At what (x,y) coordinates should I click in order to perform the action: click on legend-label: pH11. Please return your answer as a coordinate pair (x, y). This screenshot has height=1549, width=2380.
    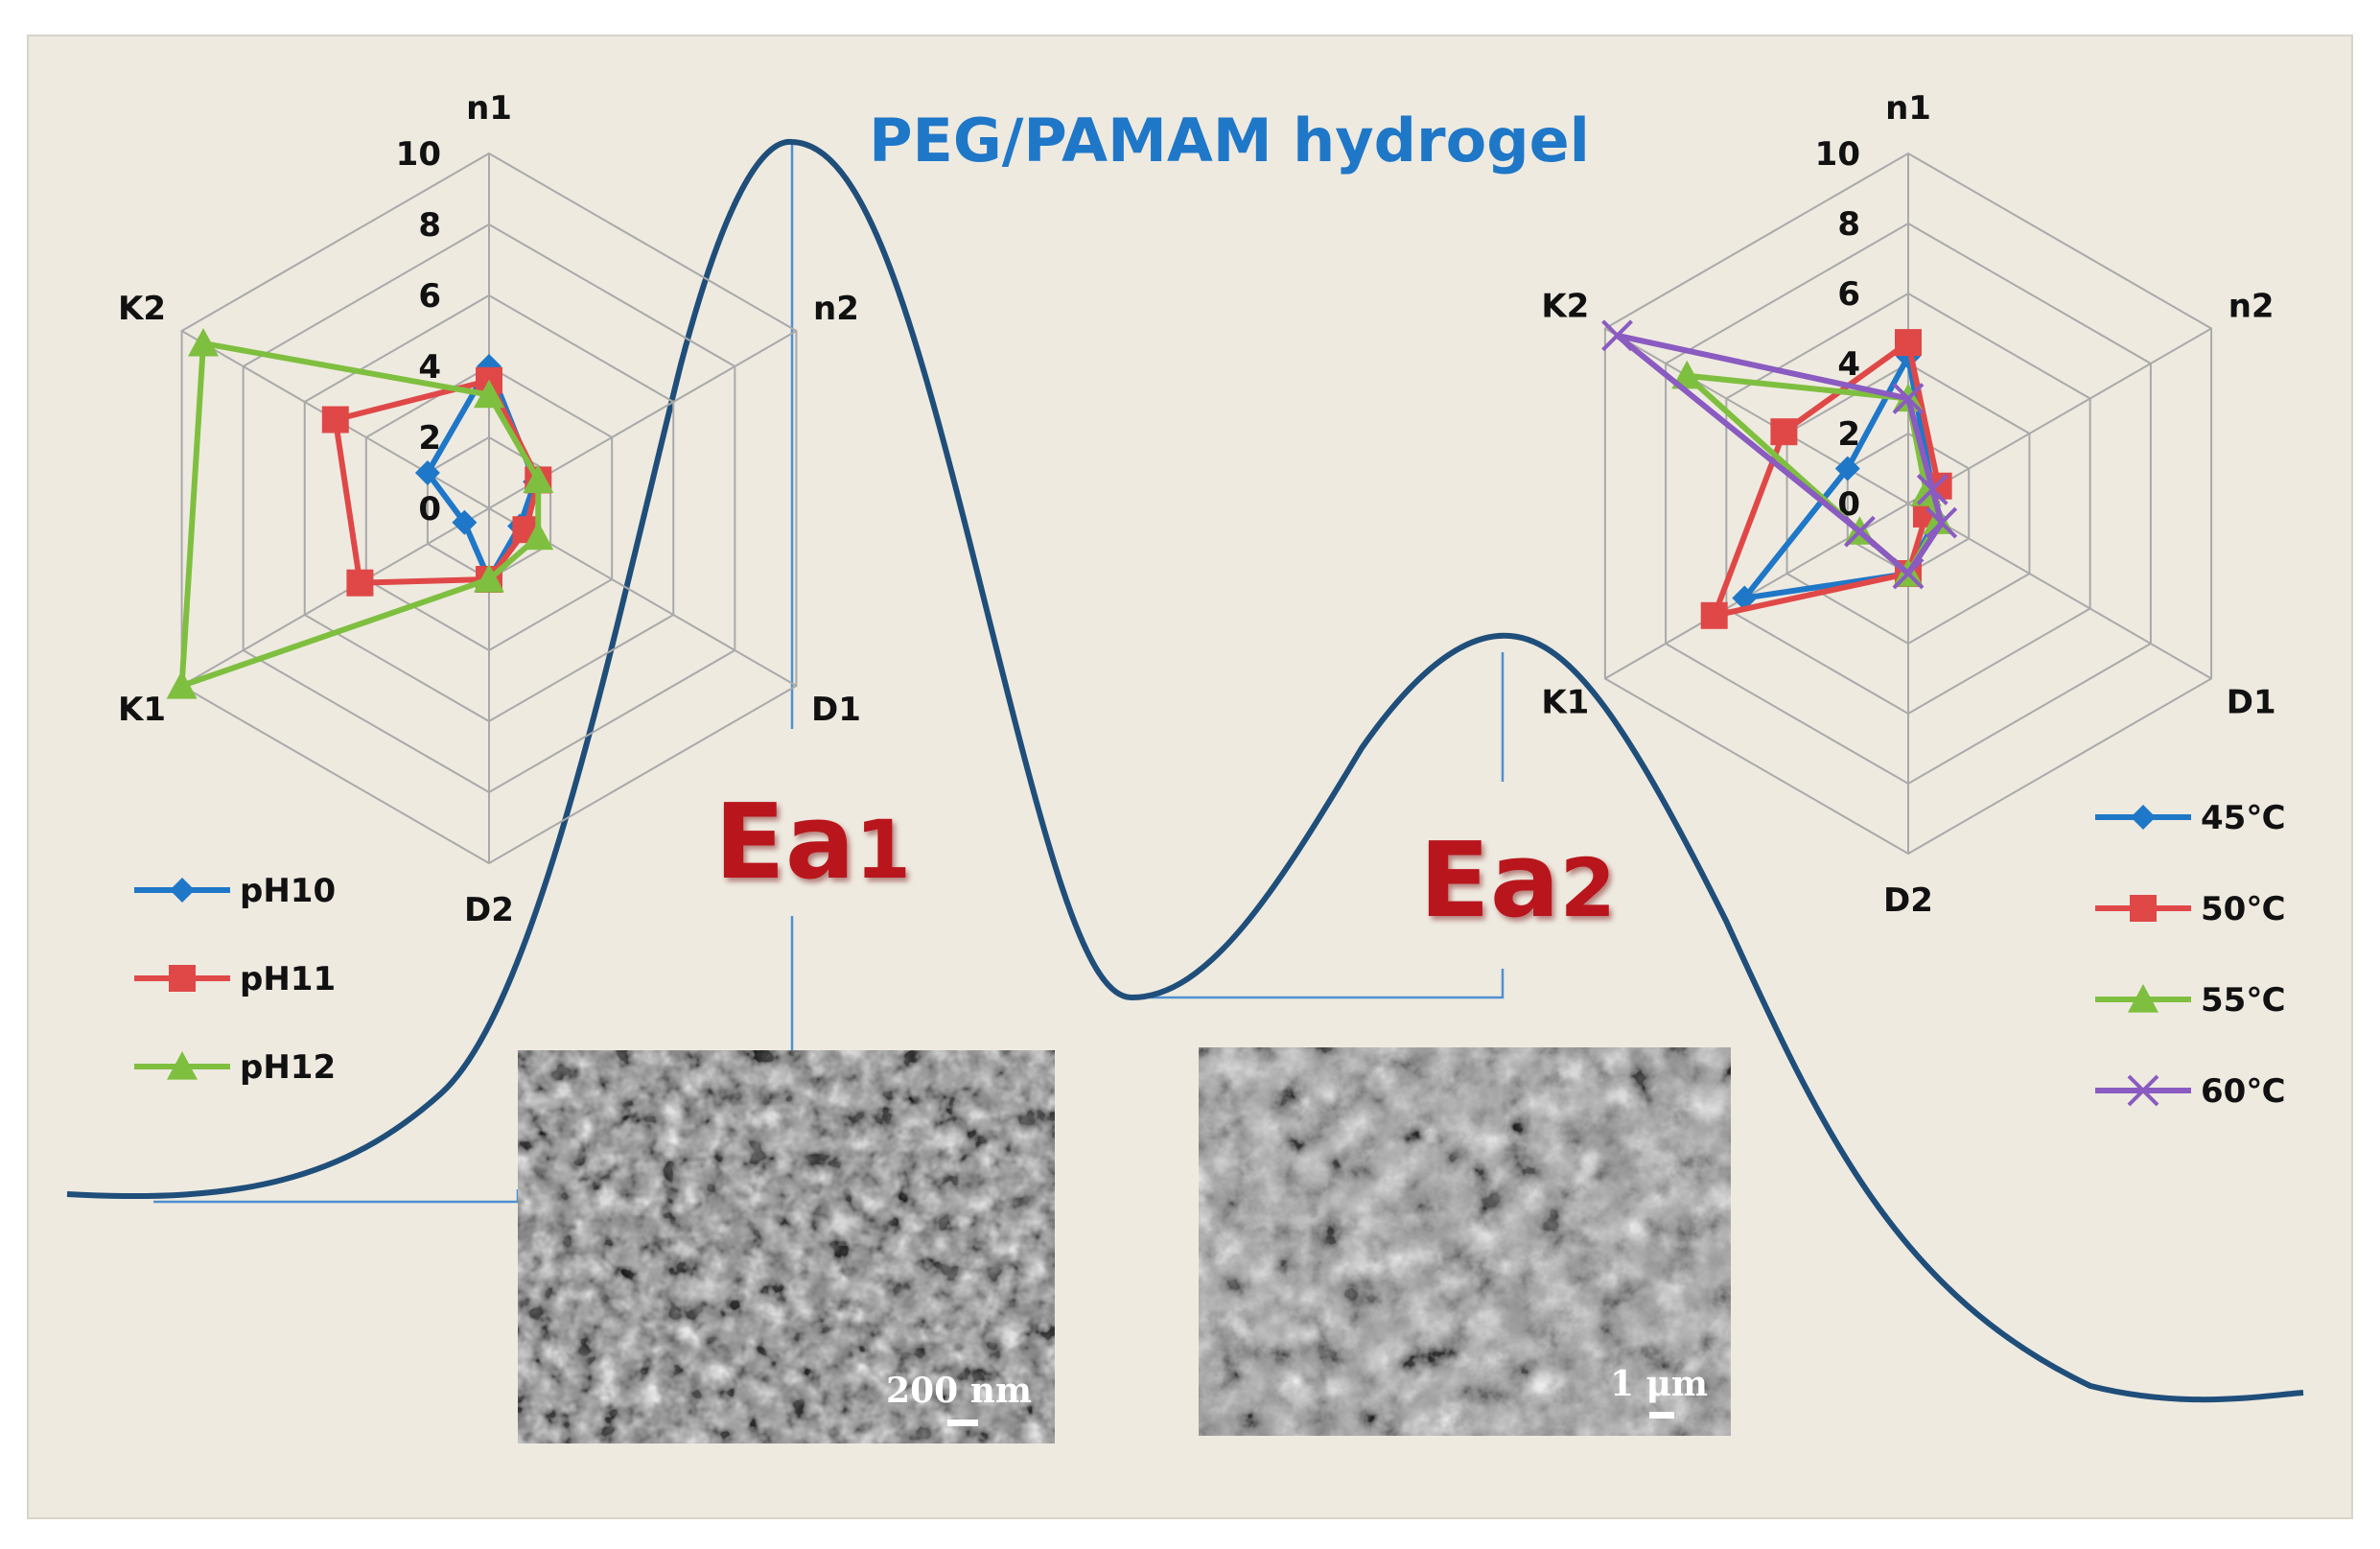
    Looking at the image, I should click on (288, 979).